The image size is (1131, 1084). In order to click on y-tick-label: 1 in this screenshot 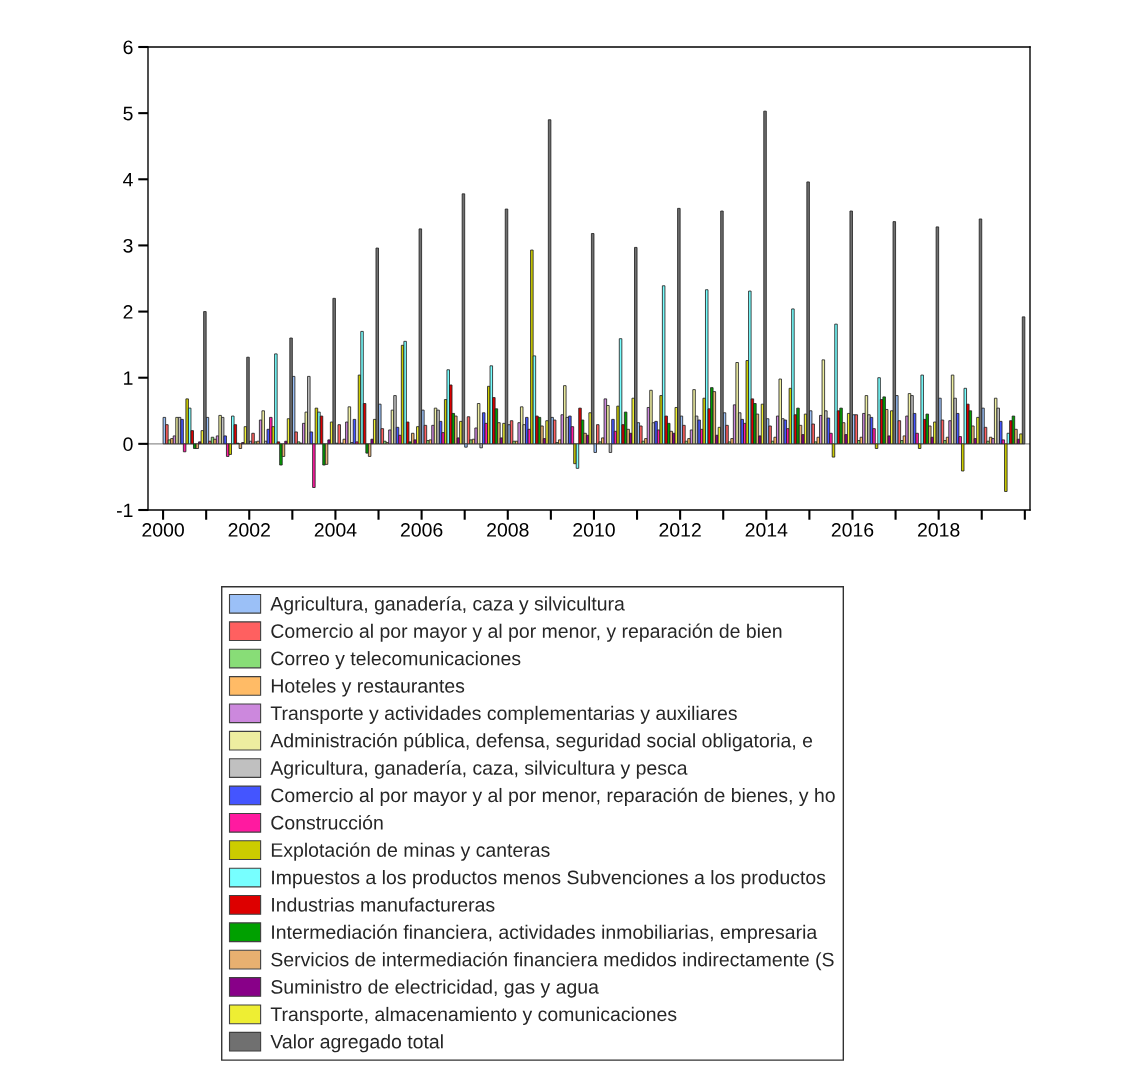, I will do `click(128, 378)`.